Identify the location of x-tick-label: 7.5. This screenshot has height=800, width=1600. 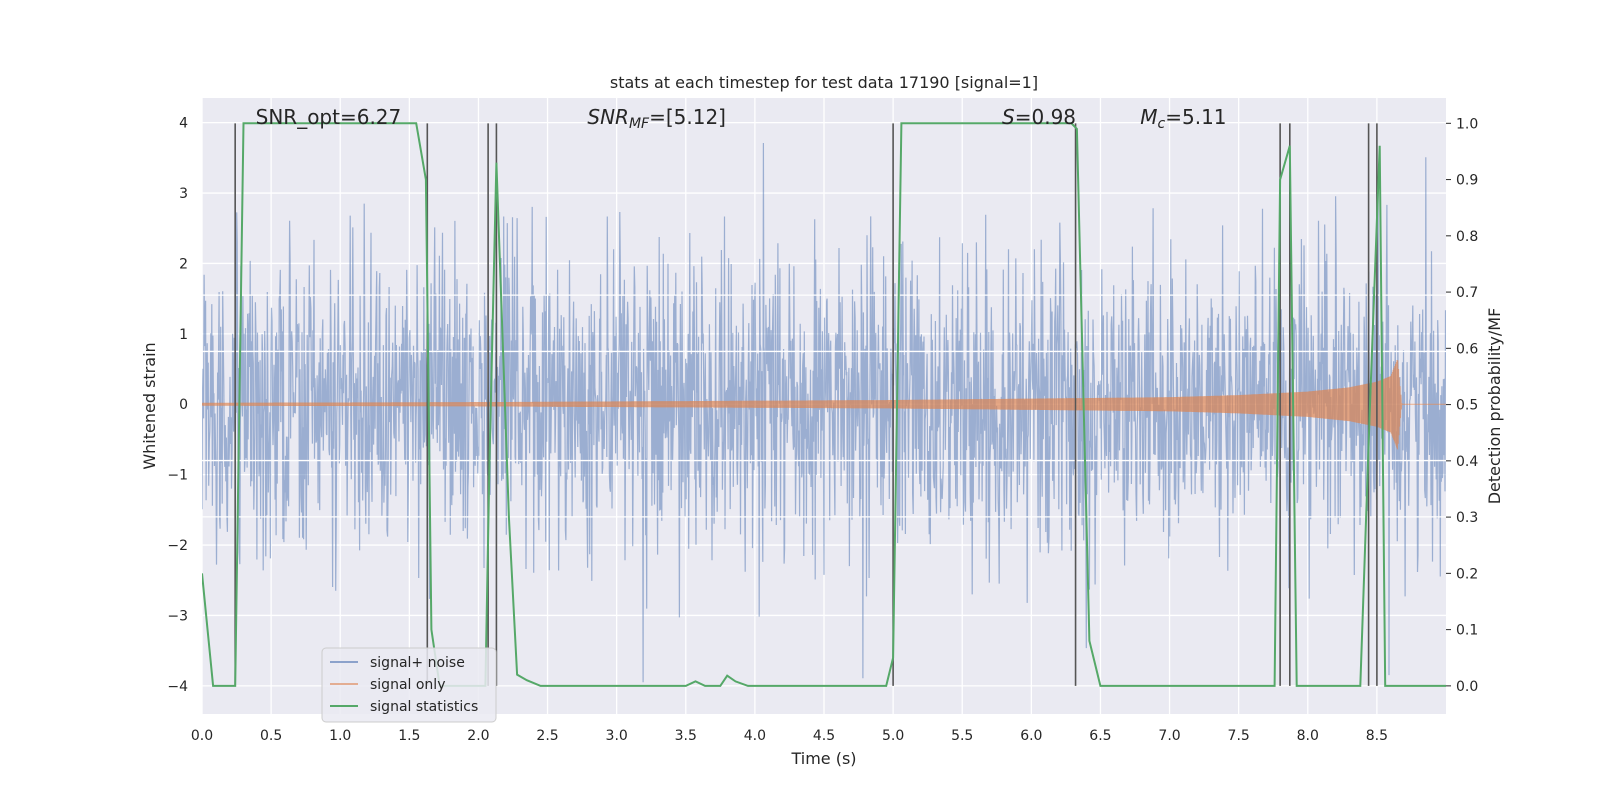
(1239, 736).